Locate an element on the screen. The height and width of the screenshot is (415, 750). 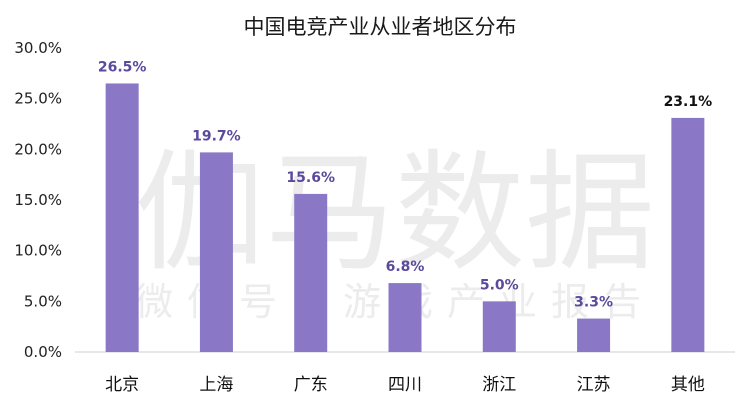
x-tick-label: 浙江 is located at coordinates (499, 385).